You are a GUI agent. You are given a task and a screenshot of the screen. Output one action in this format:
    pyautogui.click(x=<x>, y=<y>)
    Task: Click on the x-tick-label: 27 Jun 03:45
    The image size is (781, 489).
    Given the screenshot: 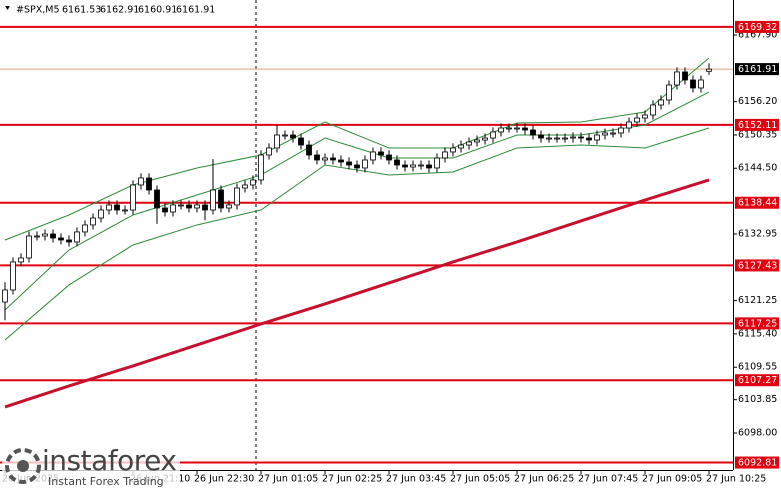 What is the action you would take?
    pyautogui.click(x=416, y=479)
    